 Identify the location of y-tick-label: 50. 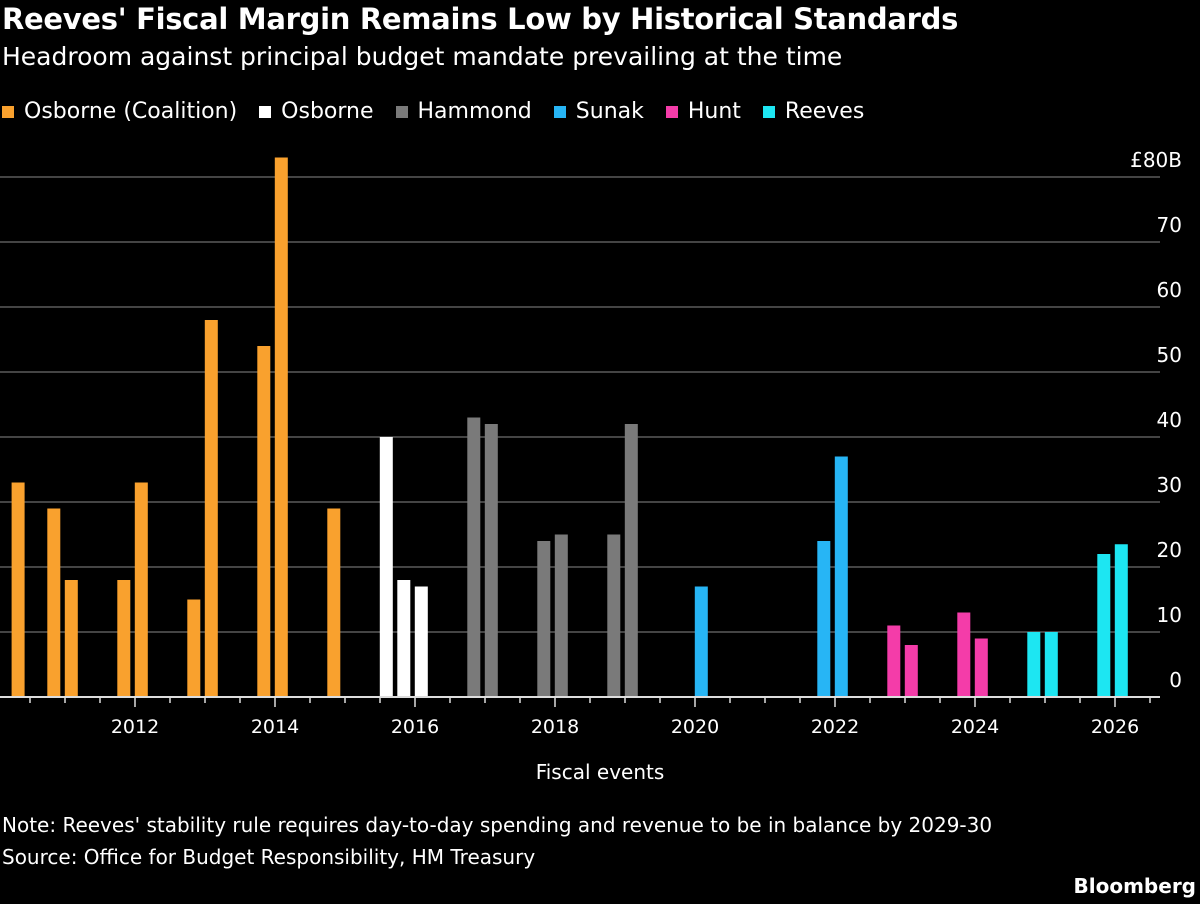
(1169, 355).